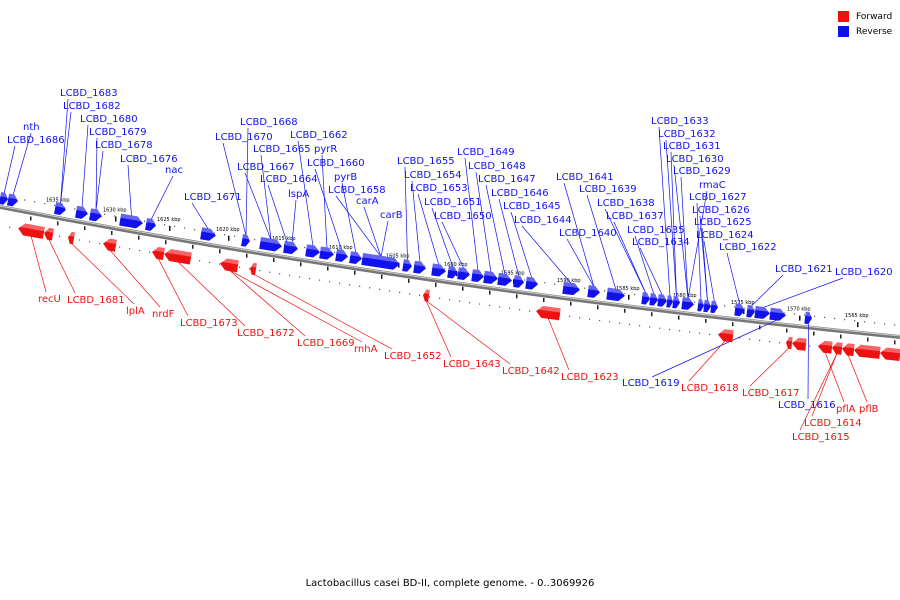 The width and height of the screenshot is (900, 600). What do you see at coordinates (712, 185) in the screenshot?
I see `reverse-gene-label: rmaC` at bounding box center [712, 185].